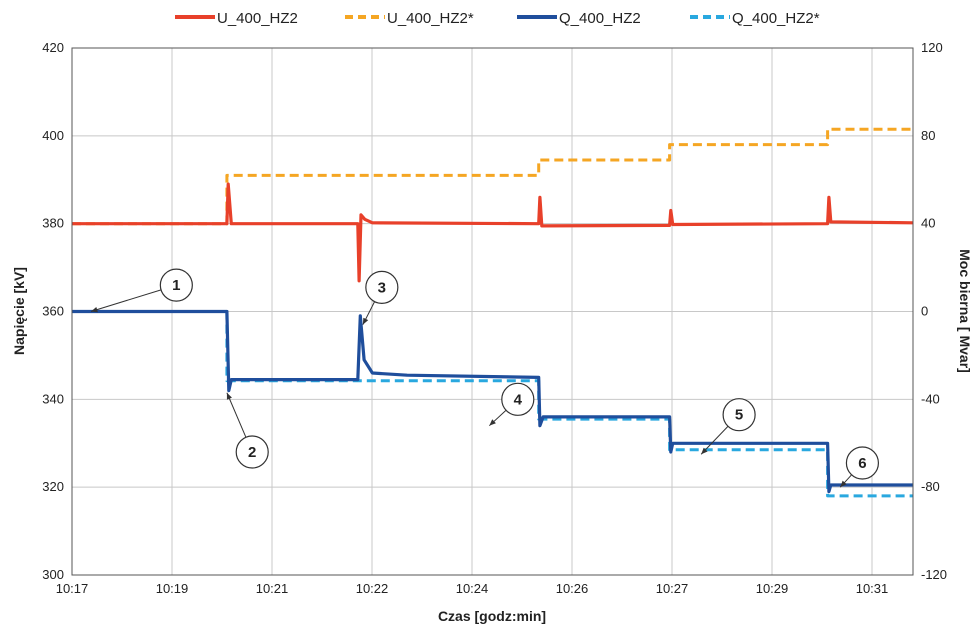 This screenshot has width=973, height=633. I want to click on y2-tick-label: 0, so click(924, 311).